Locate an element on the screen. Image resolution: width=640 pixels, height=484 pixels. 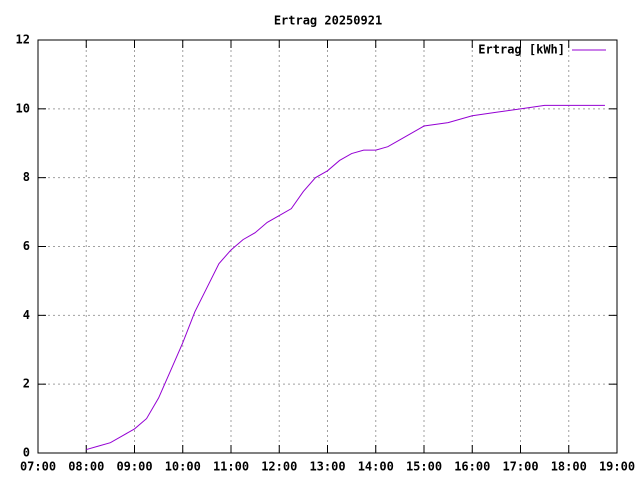
y-tick-label: 6 is located at coordinates (26, 246).